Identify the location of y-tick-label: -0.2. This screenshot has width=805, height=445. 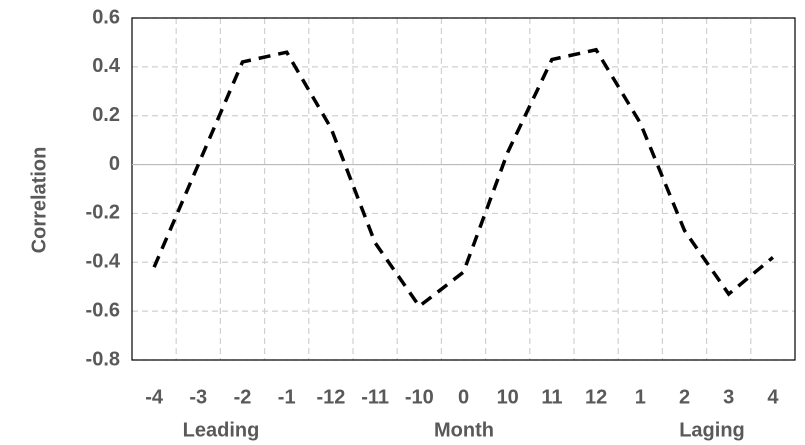
(103, 213).